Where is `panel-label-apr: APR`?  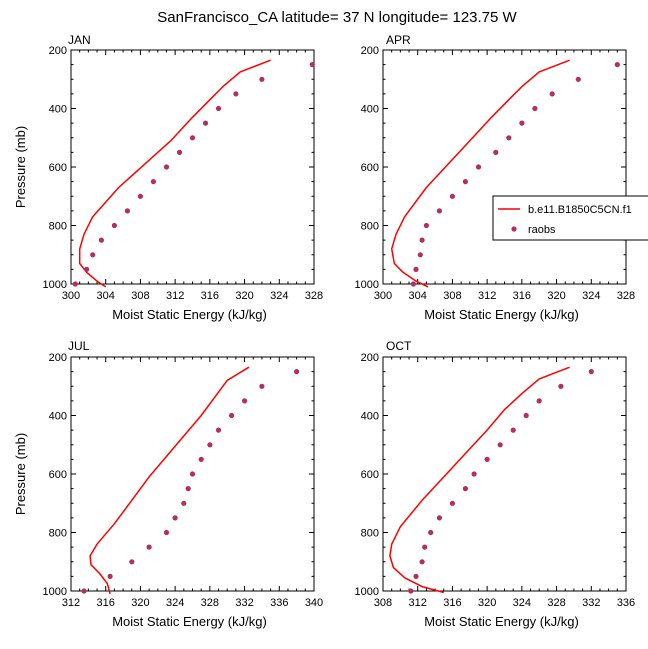
panel-label-apr: APR is located at coordinates (398, 40).